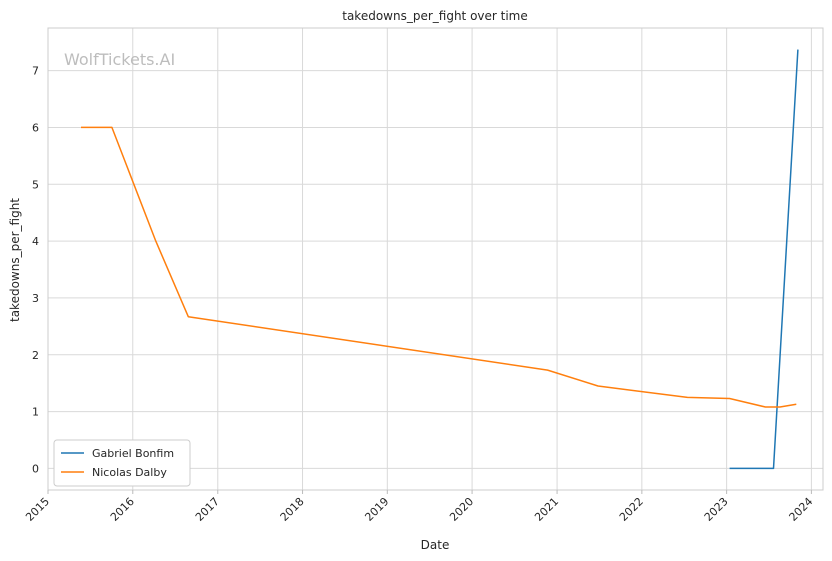 The image size is (832, 561). What do you see at coordinates (35, 184) in the screenshot?
I see `y-tick-label: 5` at bounding box center [35, 184].